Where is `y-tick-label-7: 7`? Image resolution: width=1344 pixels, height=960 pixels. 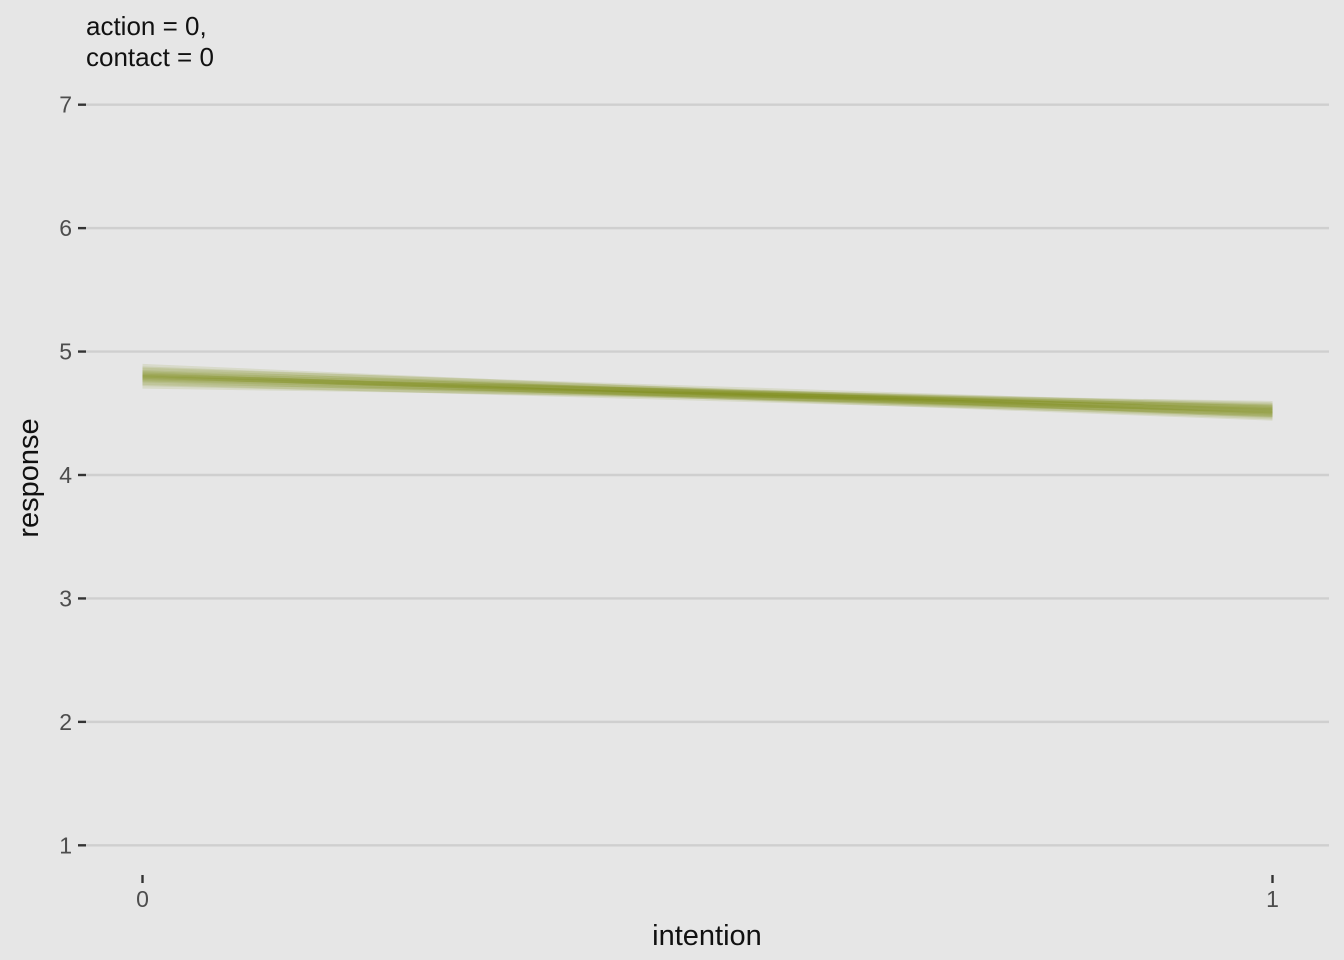
y-tick-label-7: 7 is located at coordinates (65, 105).